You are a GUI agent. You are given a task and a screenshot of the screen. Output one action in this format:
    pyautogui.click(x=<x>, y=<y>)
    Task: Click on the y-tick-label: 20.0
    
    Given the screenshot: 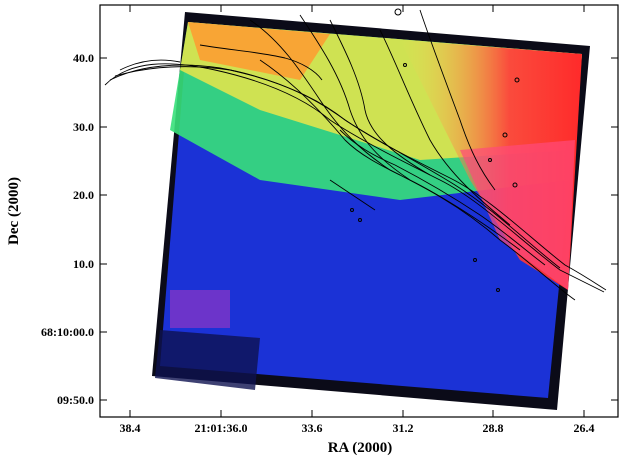 What is the action you would take?
    pyautogui.click(x=83, y=195)
    